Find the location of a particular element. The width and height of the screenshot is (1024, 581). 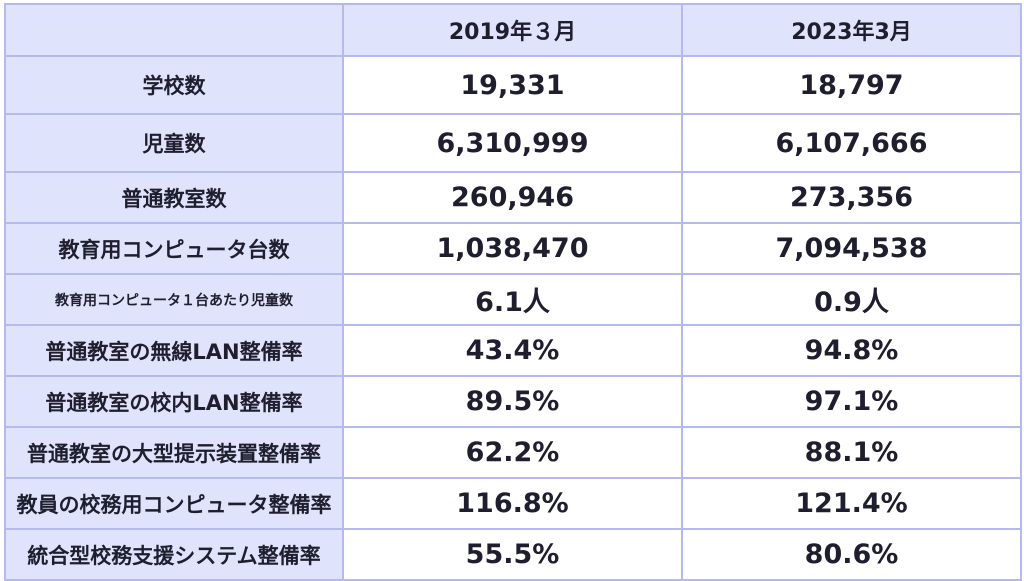

row-label: 普通教室数 is located at coordinates (174, 197).